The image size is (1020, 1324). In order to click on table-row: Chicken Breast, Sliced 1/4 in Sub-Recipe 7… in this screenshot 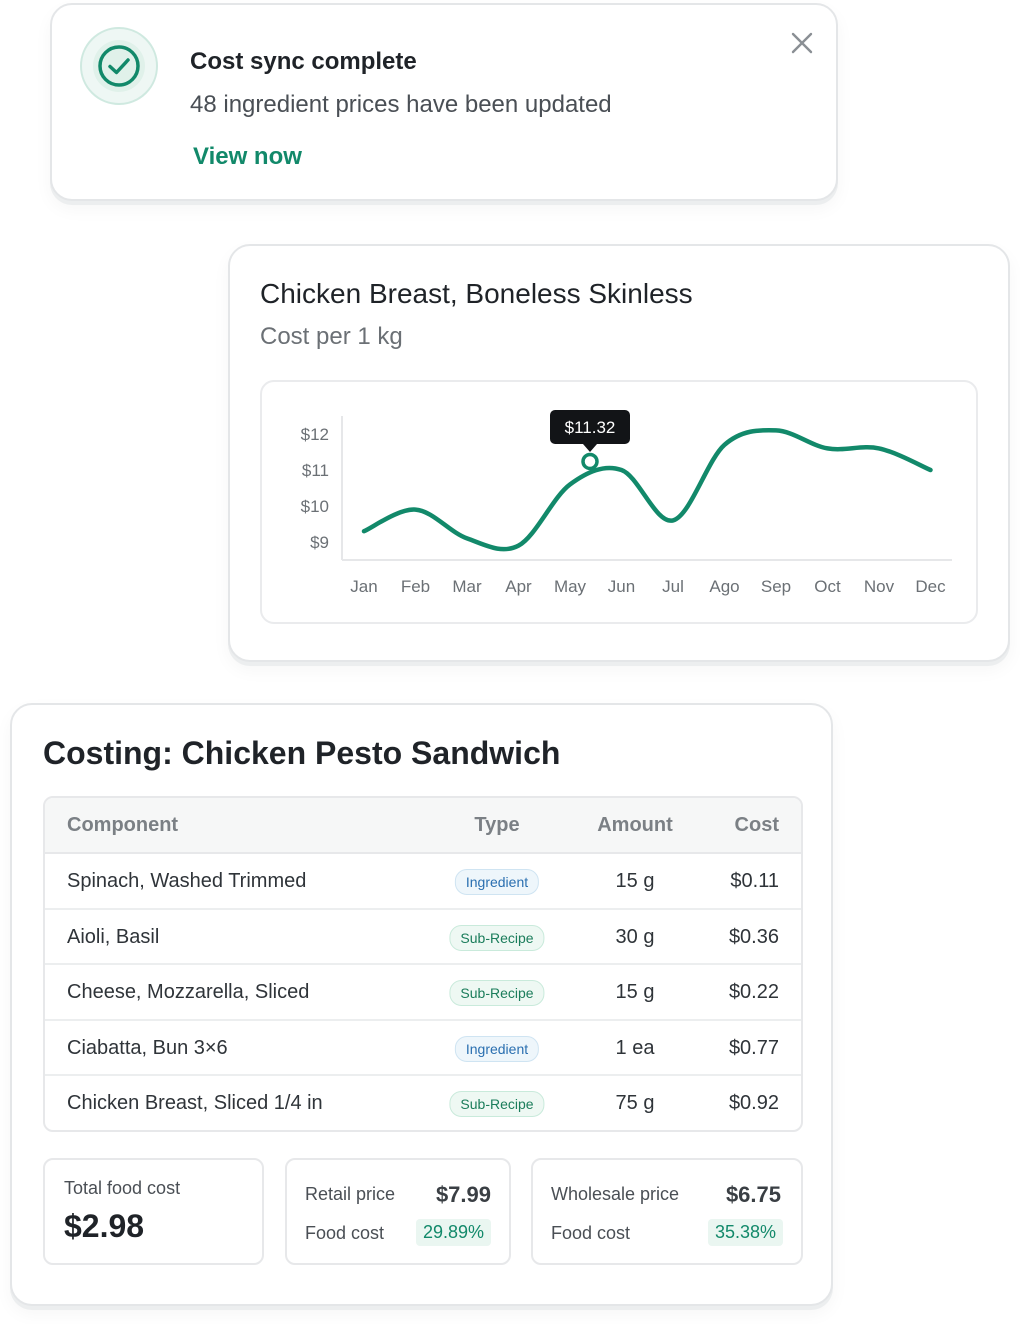, I will do `click(423, 1103)`.